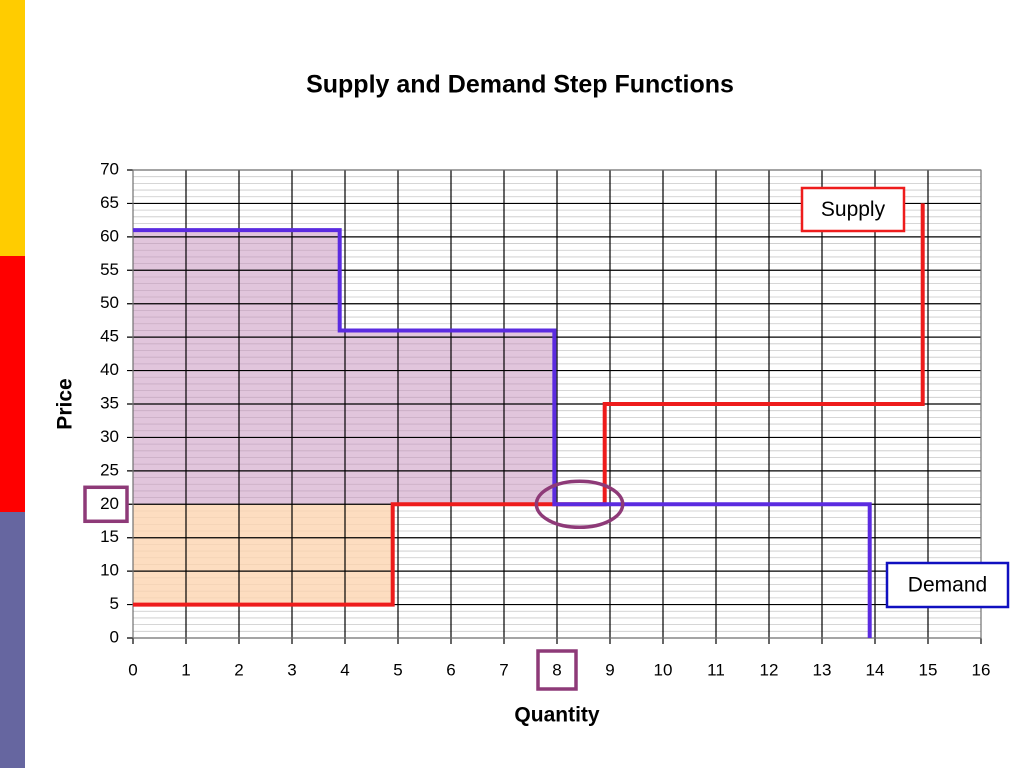 This screenshot has height=773, width=1024. I want to click on producer-surplus, so click(263, 554).